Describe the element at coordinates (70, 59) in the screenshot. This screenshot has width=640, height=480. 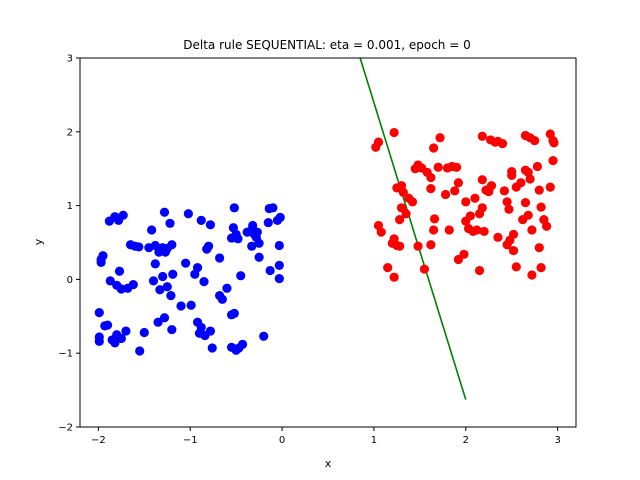
I see `y-tick-label-5: 3` at that location.